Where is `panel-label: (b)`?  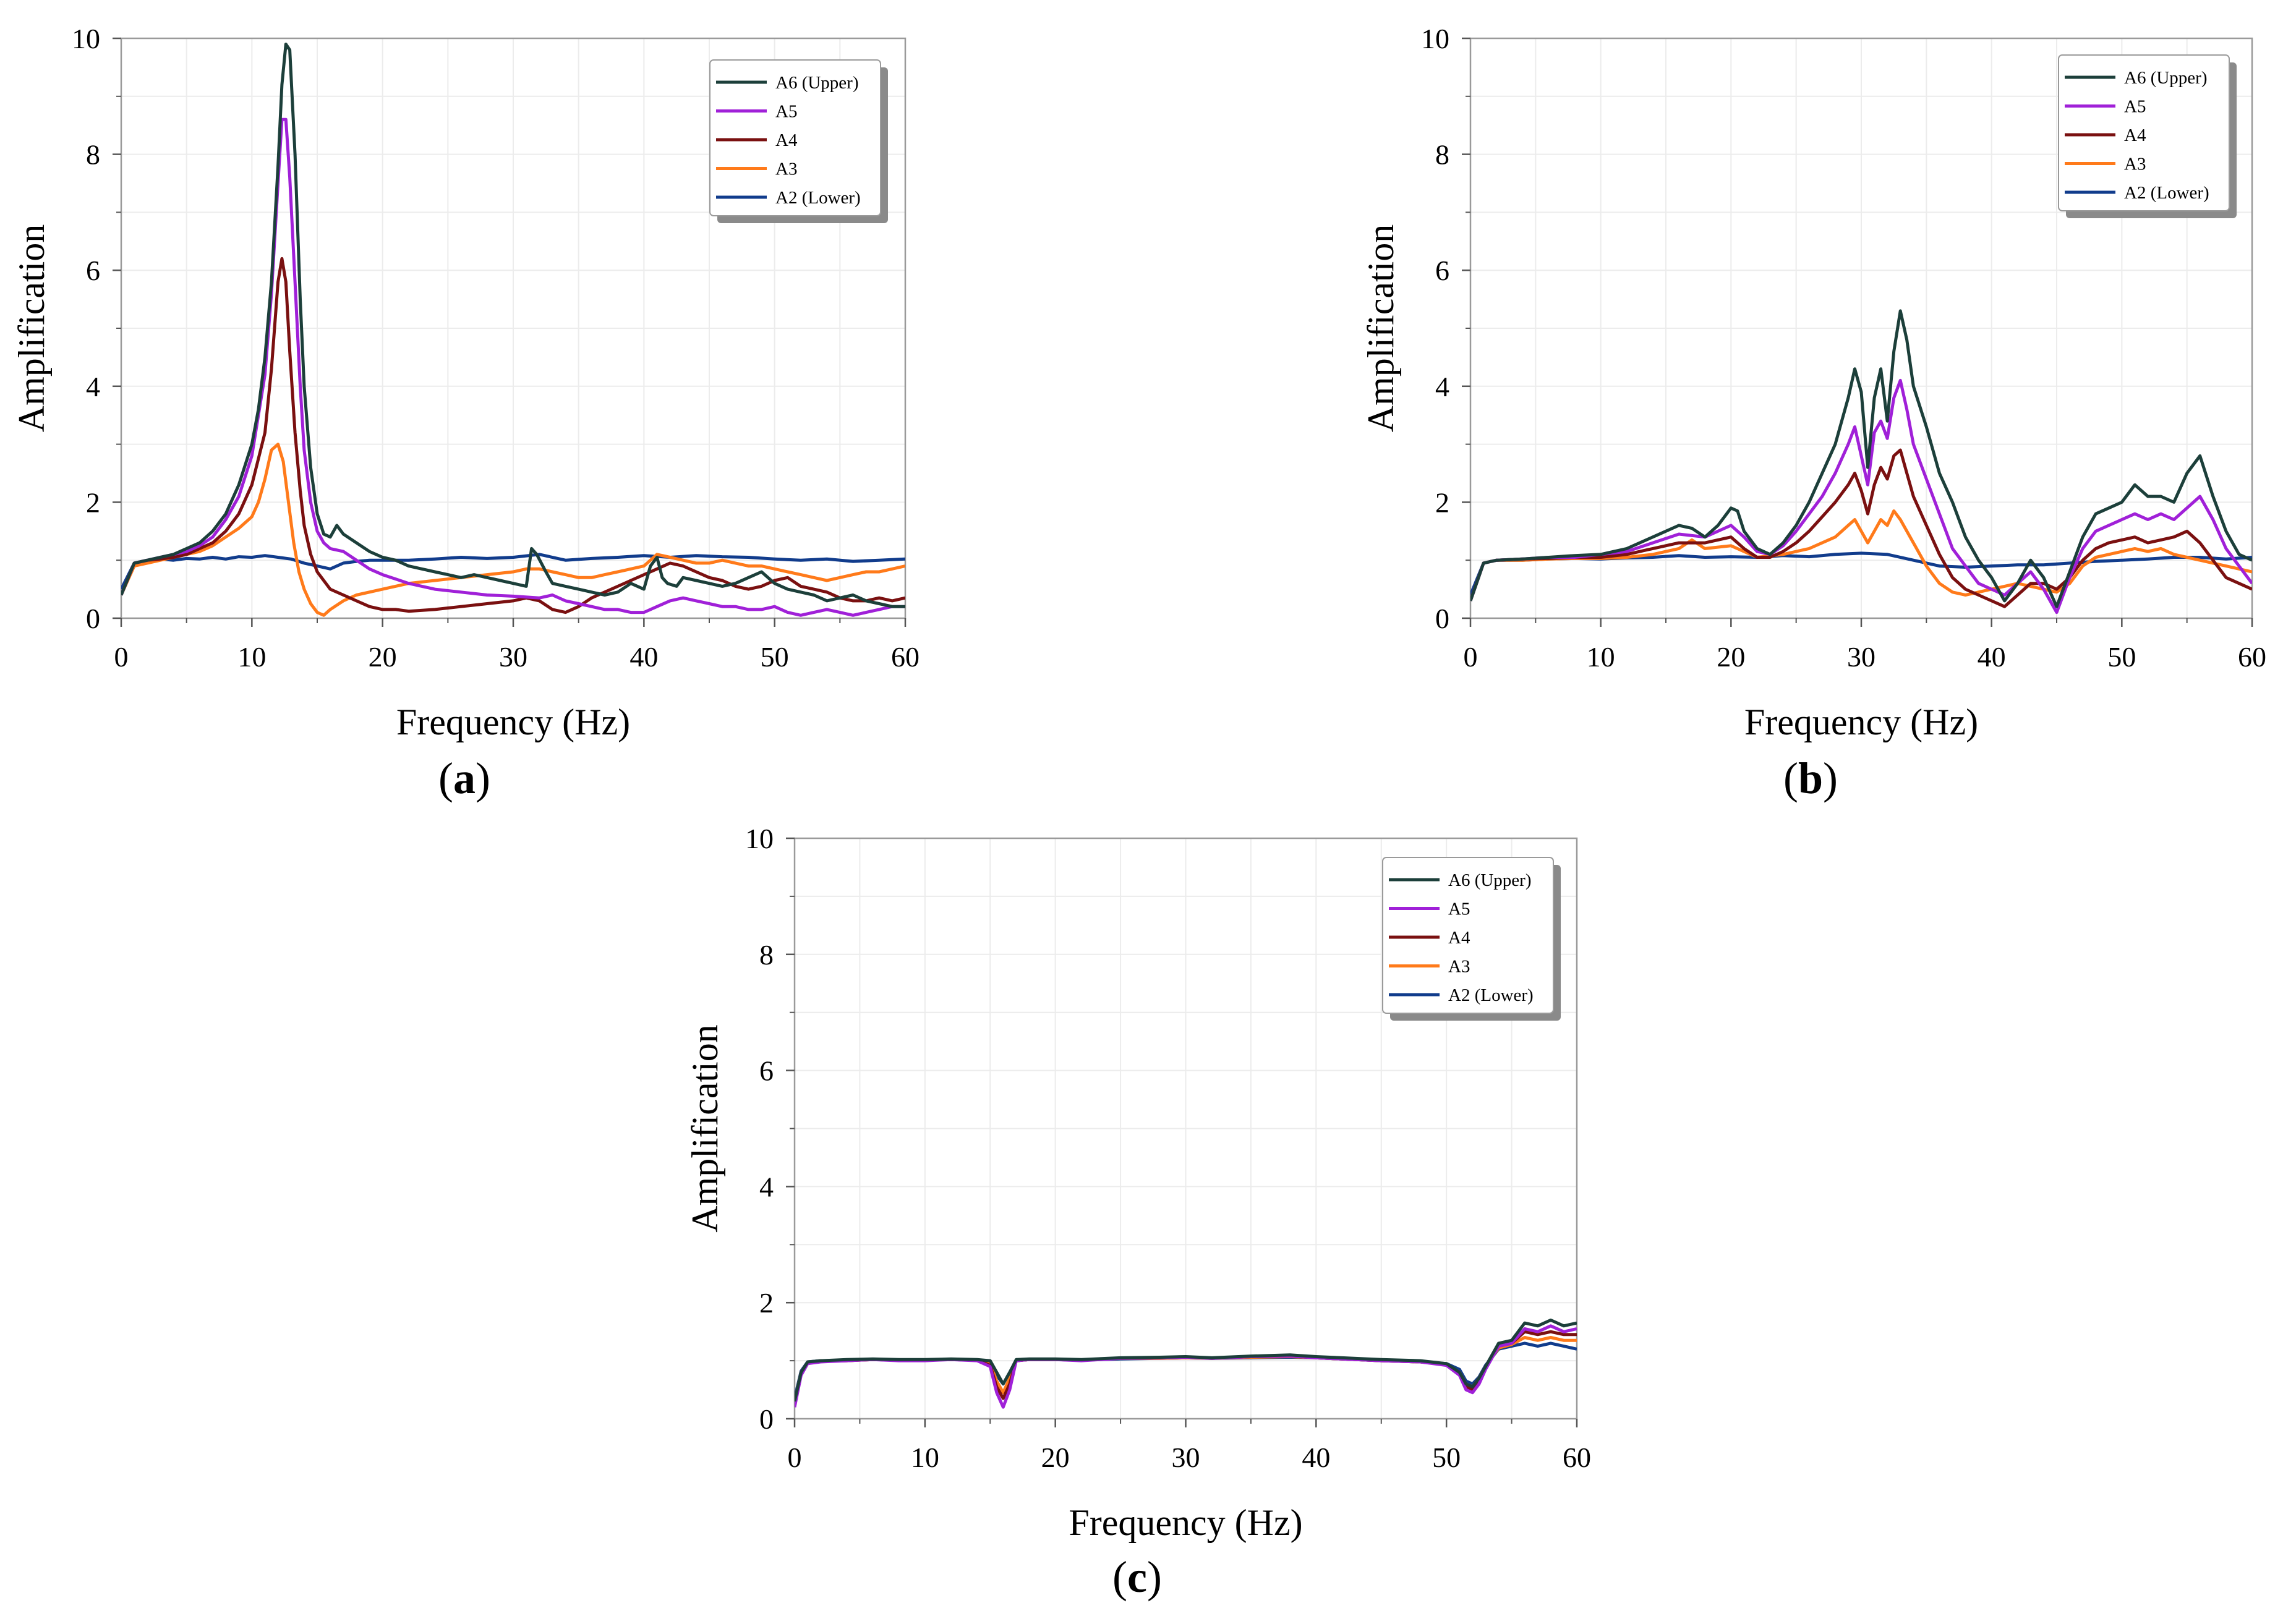
panel-label: (b) is located at coordinates (1810, 779).